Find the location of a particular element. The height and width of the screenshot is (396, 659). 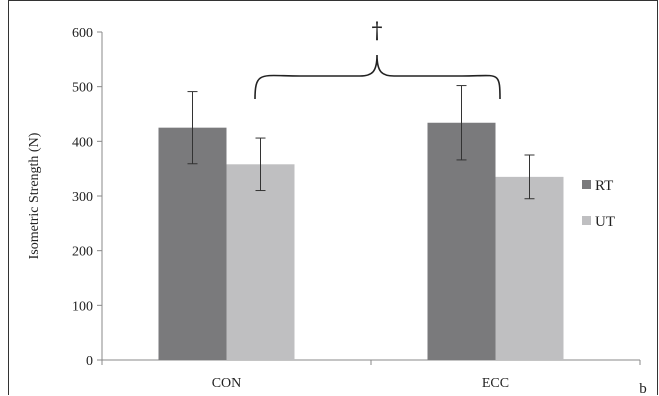

y-tick-label: 300 is located at coordinates (82, 197).